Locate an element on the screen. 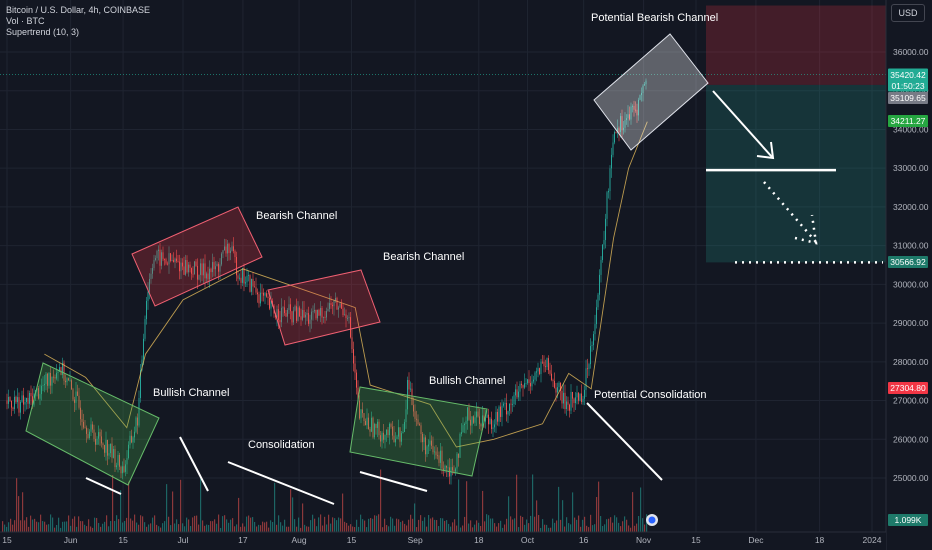 The width and height of the screenshot is (932, 550). supertrend-indicator-label: Supertrend (10, 3) is located at coordinates (43, 32).